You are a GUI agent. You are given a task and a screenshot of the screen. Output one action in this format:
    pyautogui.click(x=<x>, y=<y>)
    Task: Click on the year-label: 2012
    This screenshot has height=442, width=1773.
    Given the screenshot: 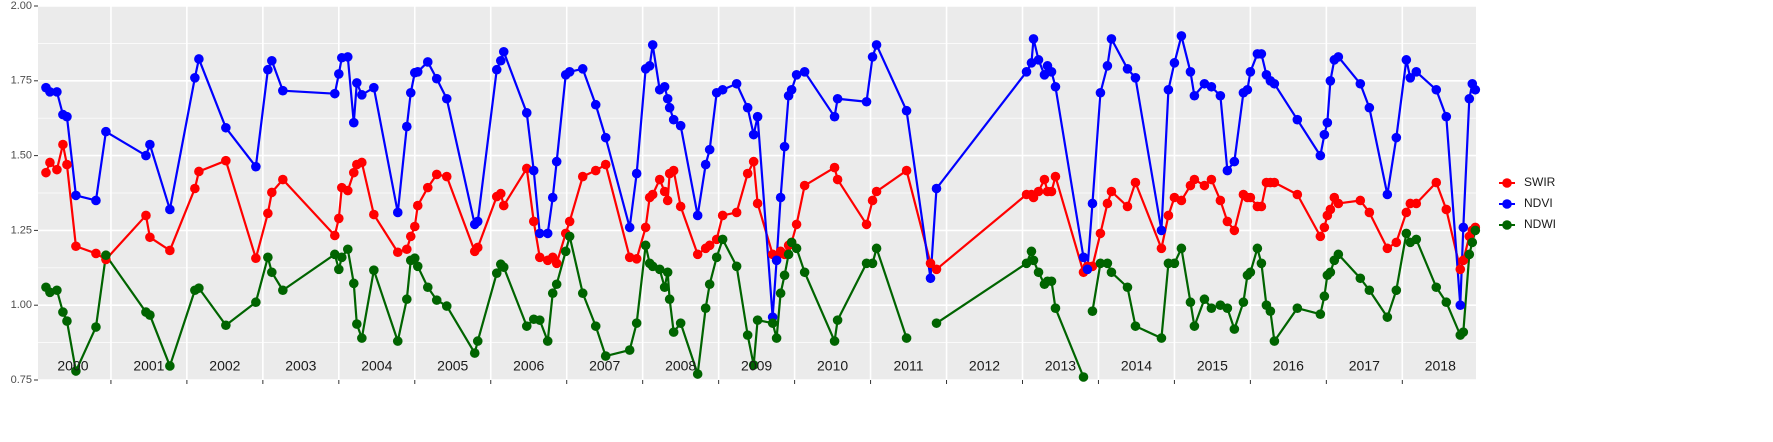 What is the action you would take?
    pyautogui.click(x=984, y=366)
    